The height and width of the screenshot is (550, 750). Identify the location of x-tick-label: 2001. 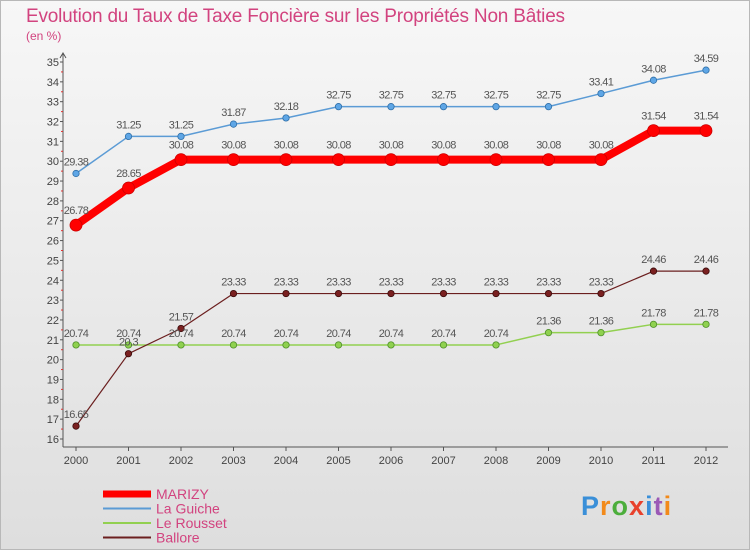
(128, 461).